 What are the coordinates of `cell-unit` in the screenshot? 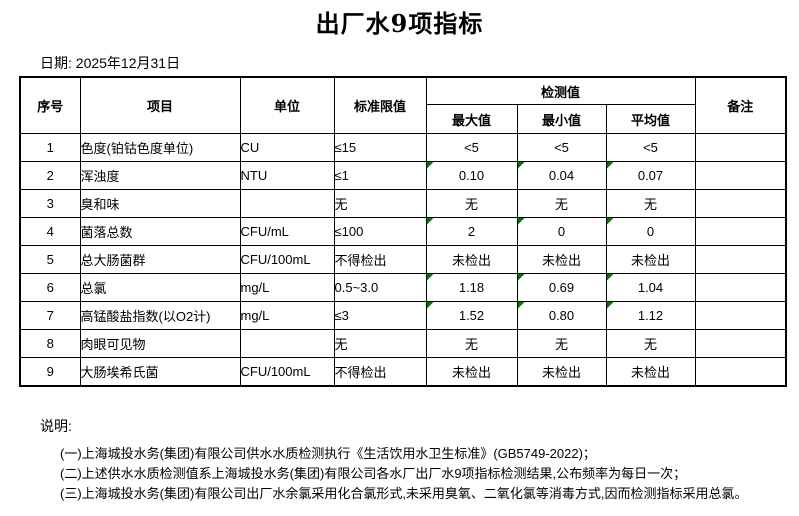 It's located at (287, 203).